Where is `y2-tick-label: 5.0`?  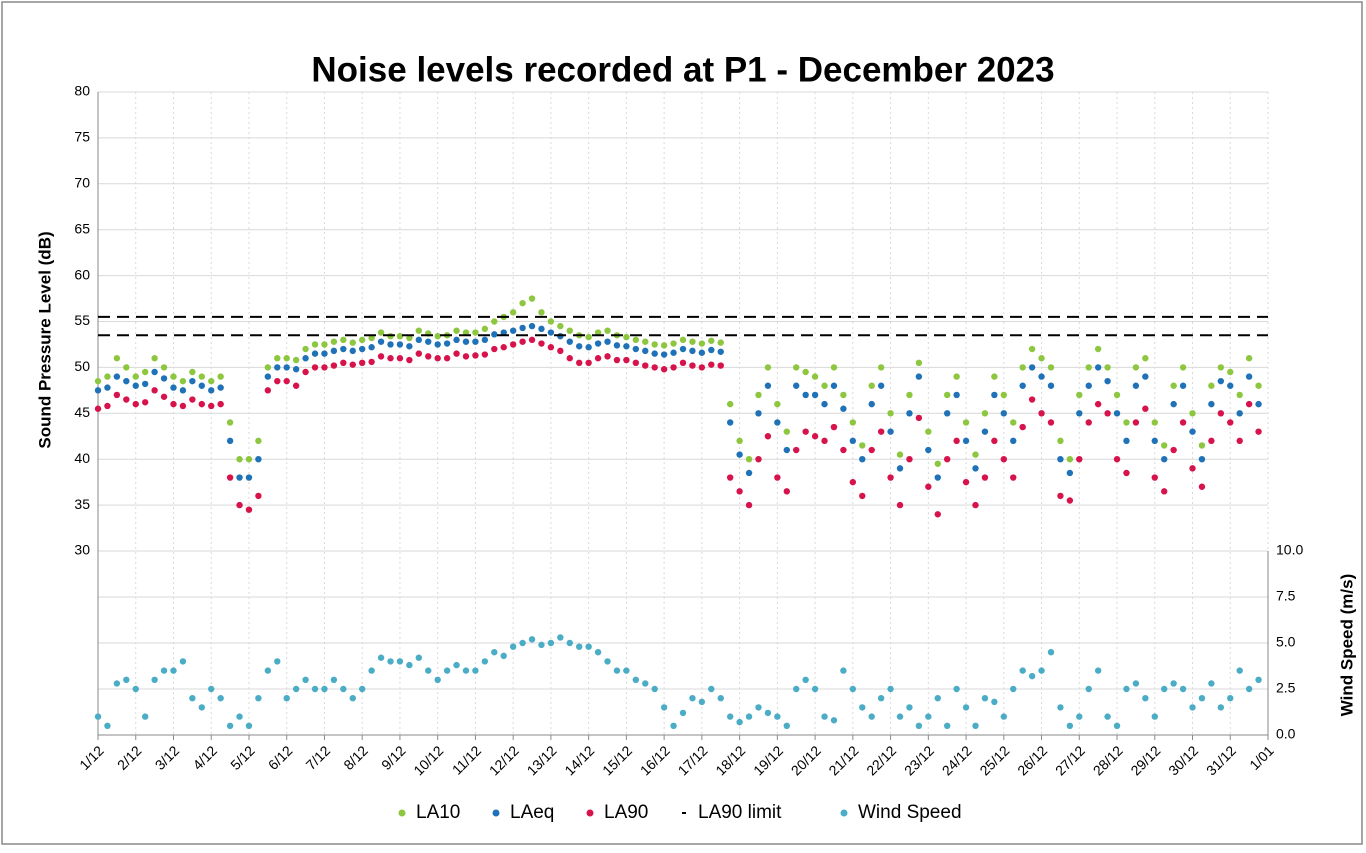
y2-tick-label: 5.0 is located at coordinates (1286, 642).